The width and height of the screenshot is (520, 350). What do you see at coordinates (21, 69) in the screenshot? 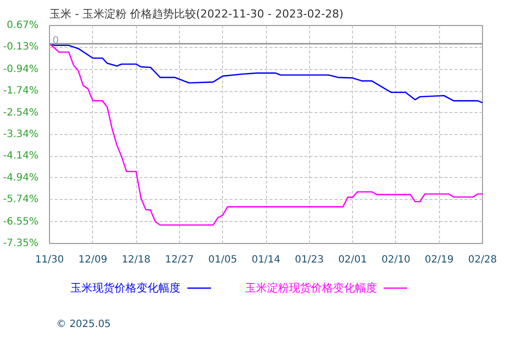
I see `y-tick-label: -0.94%` at bounding box center [21, 69].